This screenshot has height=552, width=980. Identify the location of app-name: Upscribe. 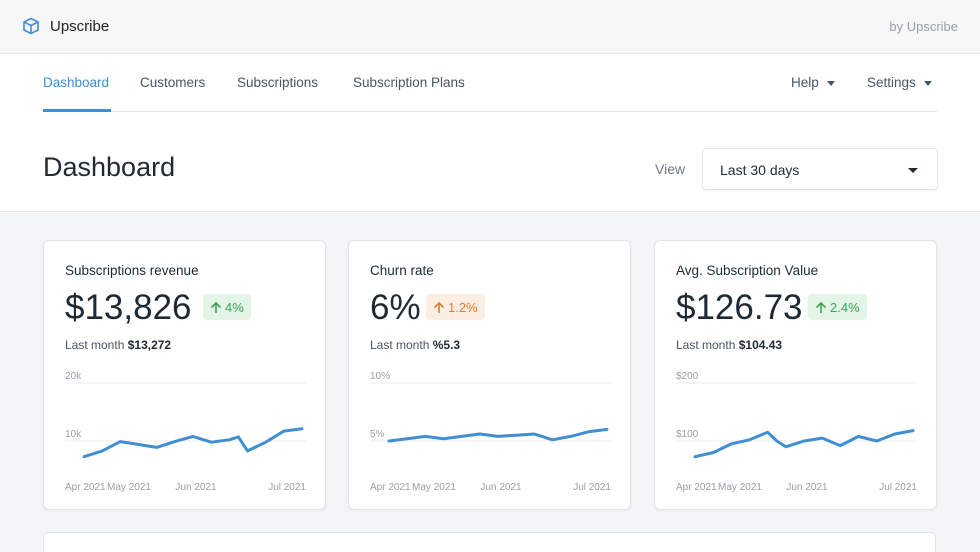
(80, 26).